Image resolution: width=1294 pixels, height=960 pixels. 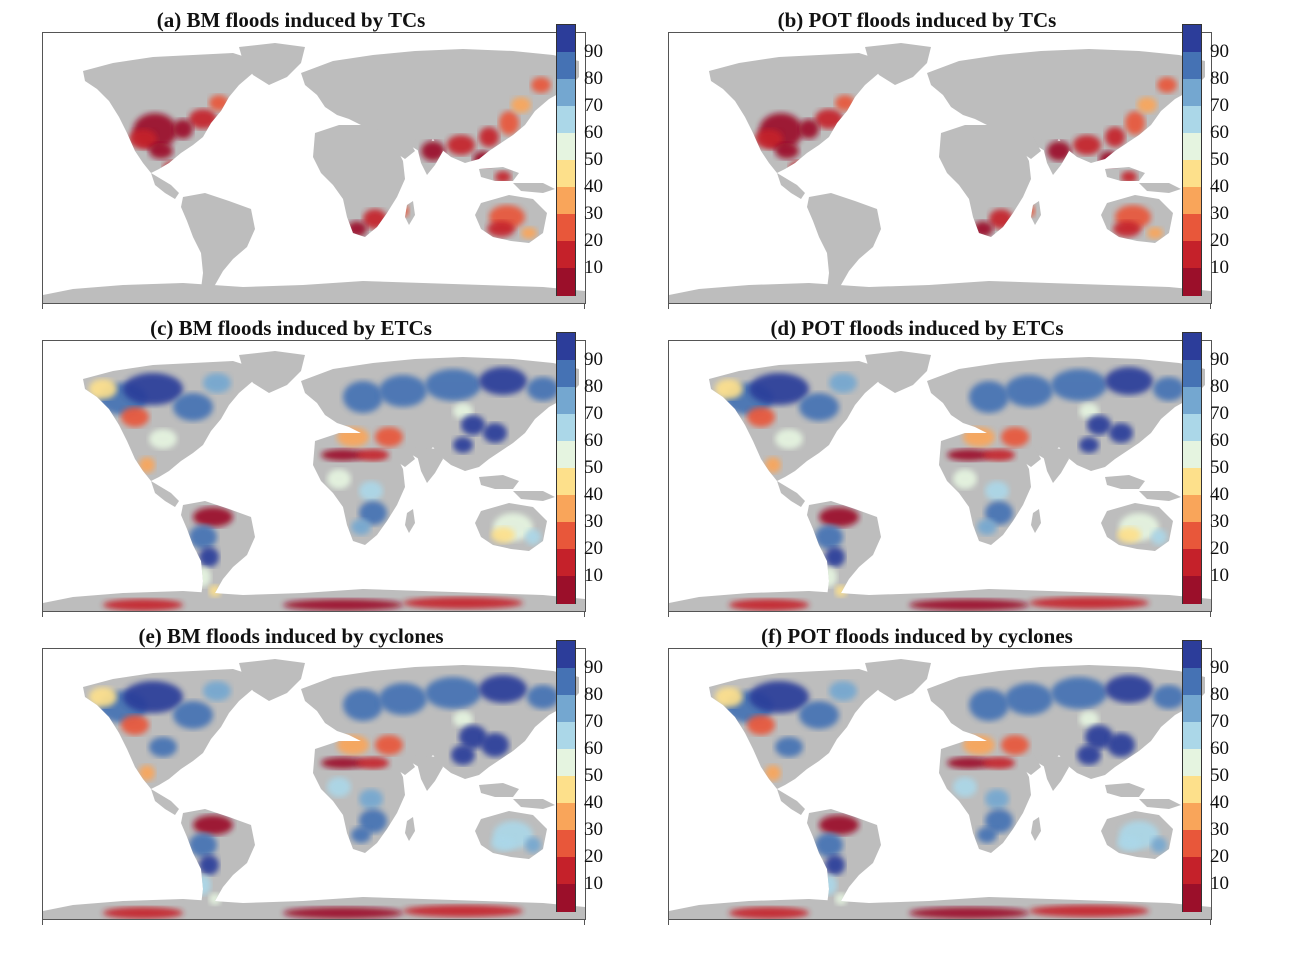 What do you see at coordinates (291, 328) in the screenshot?
I see `panel-title: (c) BM floods induced by ETCs` at bounding box center [291, 328].